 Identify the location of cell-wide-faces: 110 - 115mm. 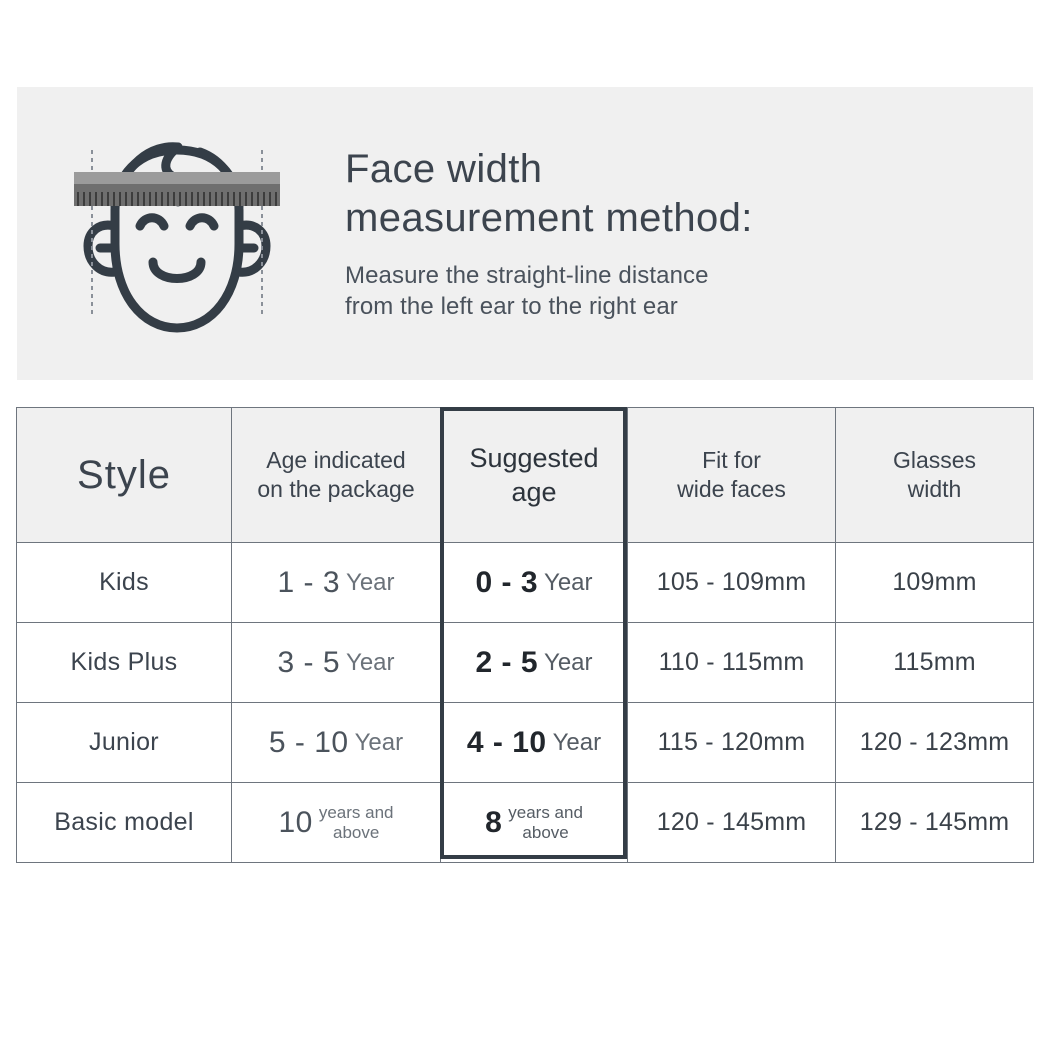
(731, 662).